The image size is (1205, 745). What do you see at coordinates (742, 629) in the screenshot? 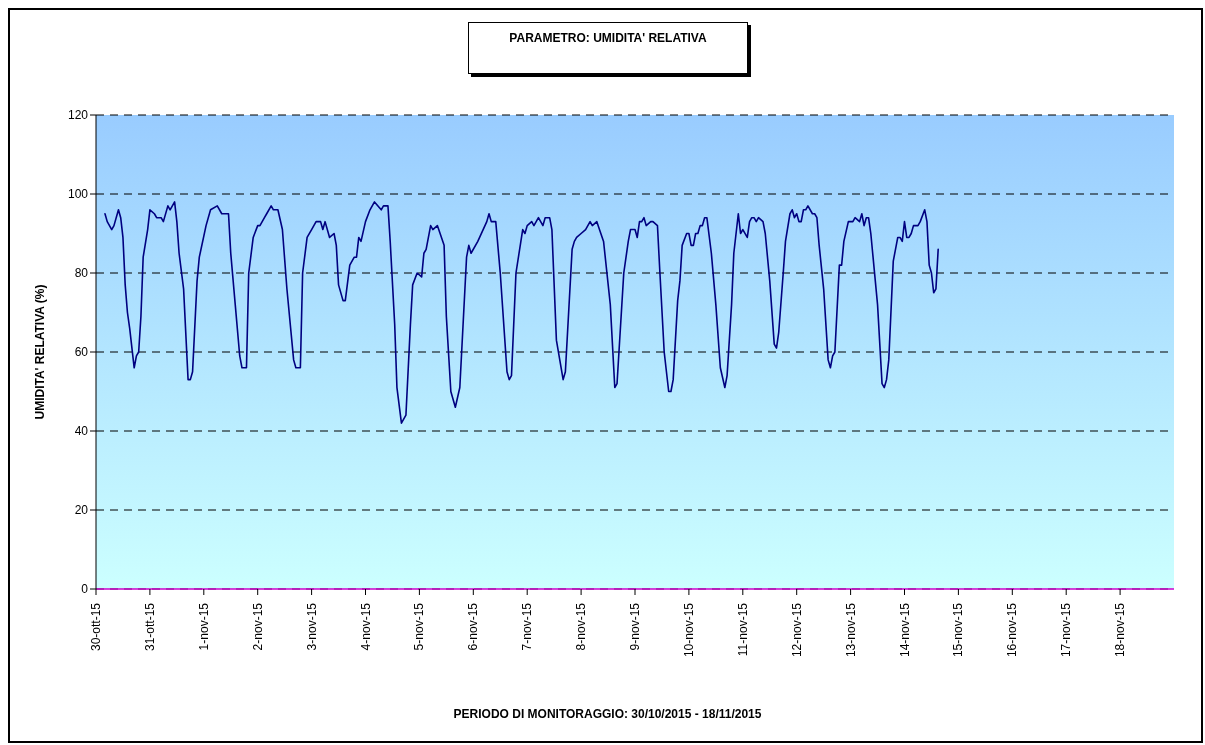
I see `x-tick-label: 11-nov-15` at bounding box center [742, 629].